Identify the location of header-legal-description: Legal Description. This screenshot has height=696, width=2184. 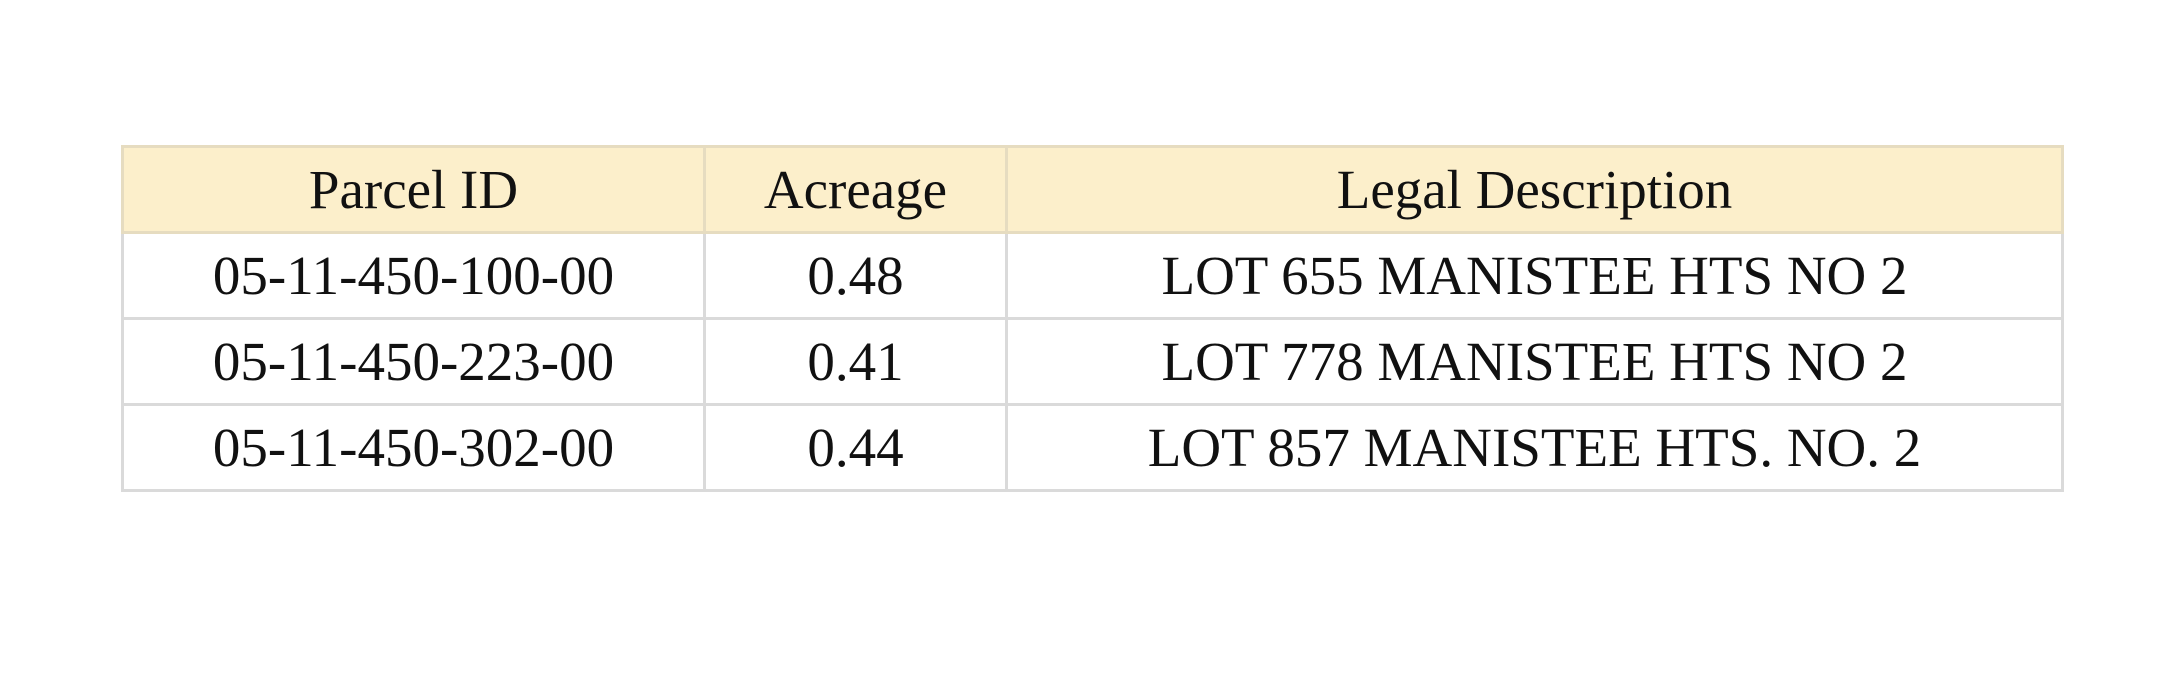
(1534, 189).